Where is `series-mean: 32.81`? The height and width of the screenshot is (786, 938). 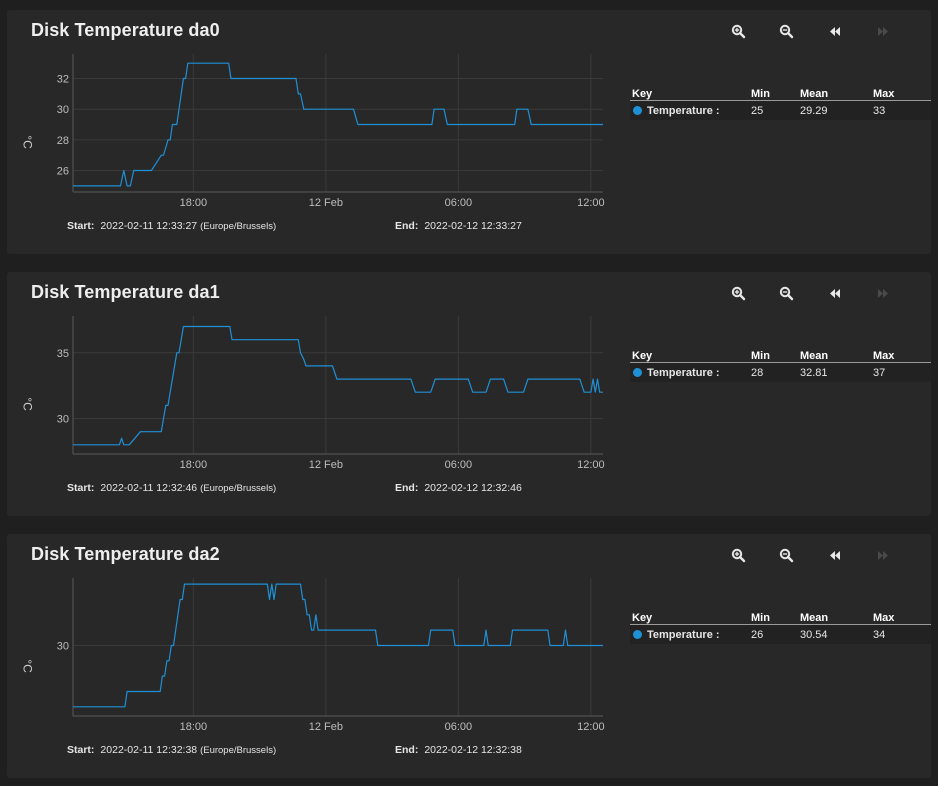
series-mean: 32.81 is located at coordinates (814, 373).